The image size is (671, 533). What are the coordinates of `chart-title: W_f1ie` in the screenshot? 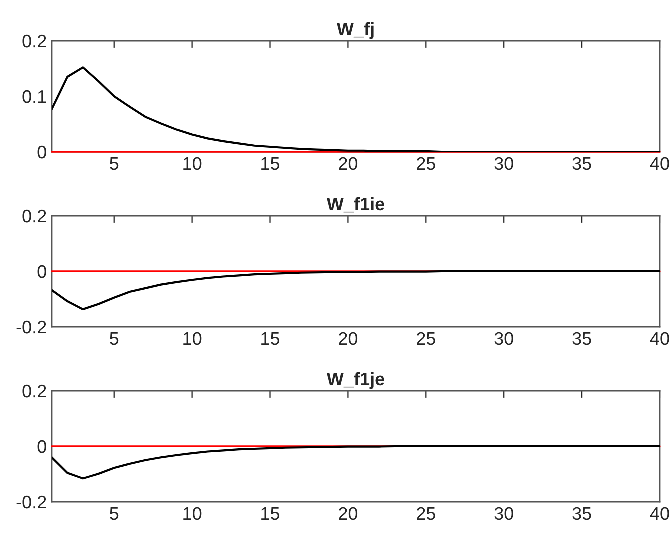 It's located at (355, 205).